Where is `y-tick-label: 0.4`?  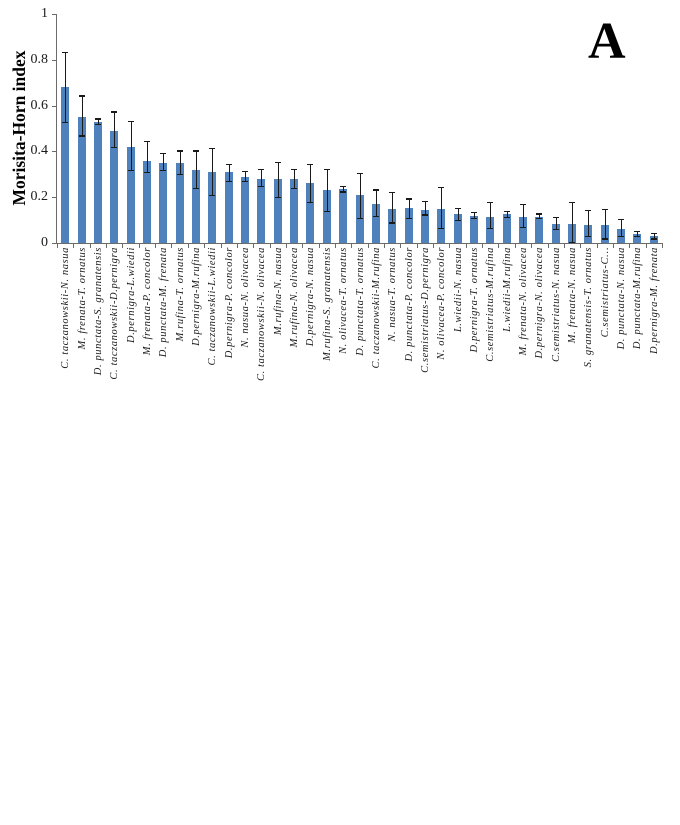 y-tick-label: 0.4 is located at coordinates (39, 151).